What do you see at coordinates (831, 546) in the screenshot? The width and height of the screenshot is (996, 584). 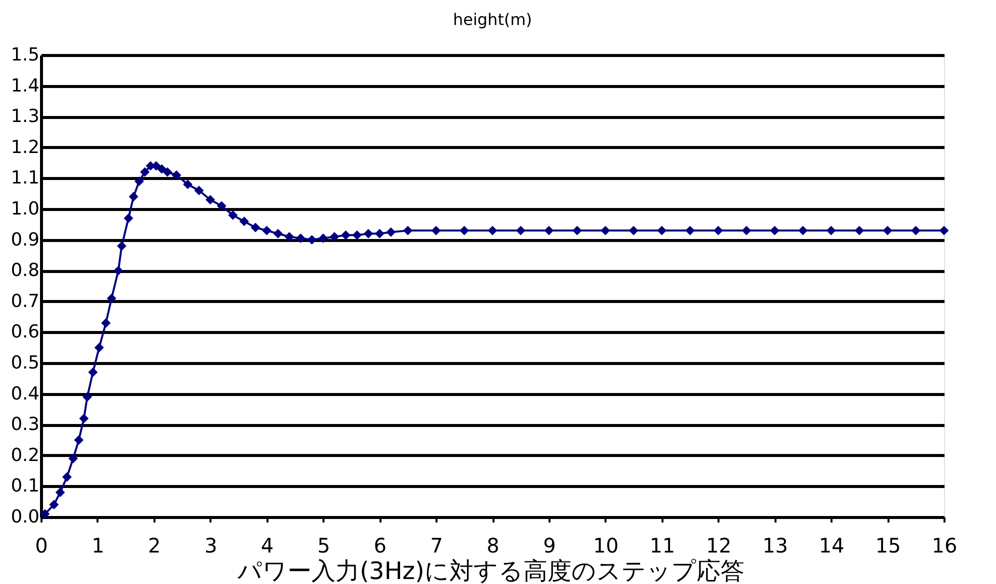 I see `x-tick-label: 14` at bounding box center [831, 546].